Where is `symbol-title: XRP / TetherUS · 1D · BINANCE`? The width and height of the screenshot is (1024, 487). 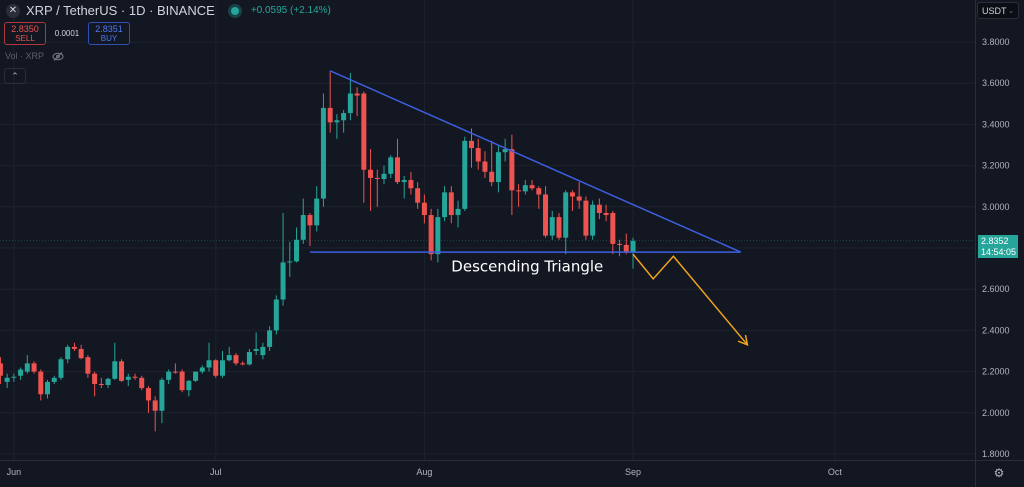 symbol-title: XRP / TetherUS · 1D · BINANCE is located at coordinates (120, 10).